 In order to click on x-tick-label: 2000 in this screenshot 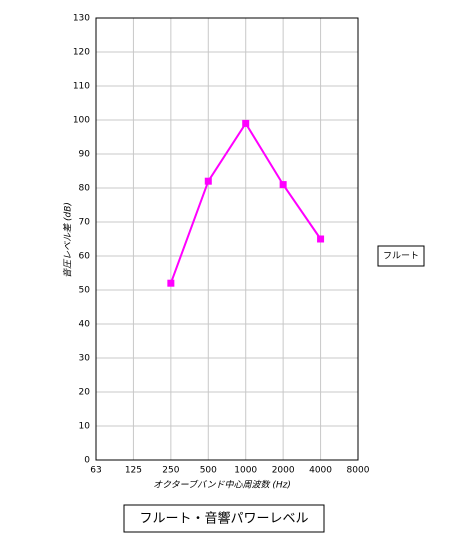, I will do `click(283, 471)`.